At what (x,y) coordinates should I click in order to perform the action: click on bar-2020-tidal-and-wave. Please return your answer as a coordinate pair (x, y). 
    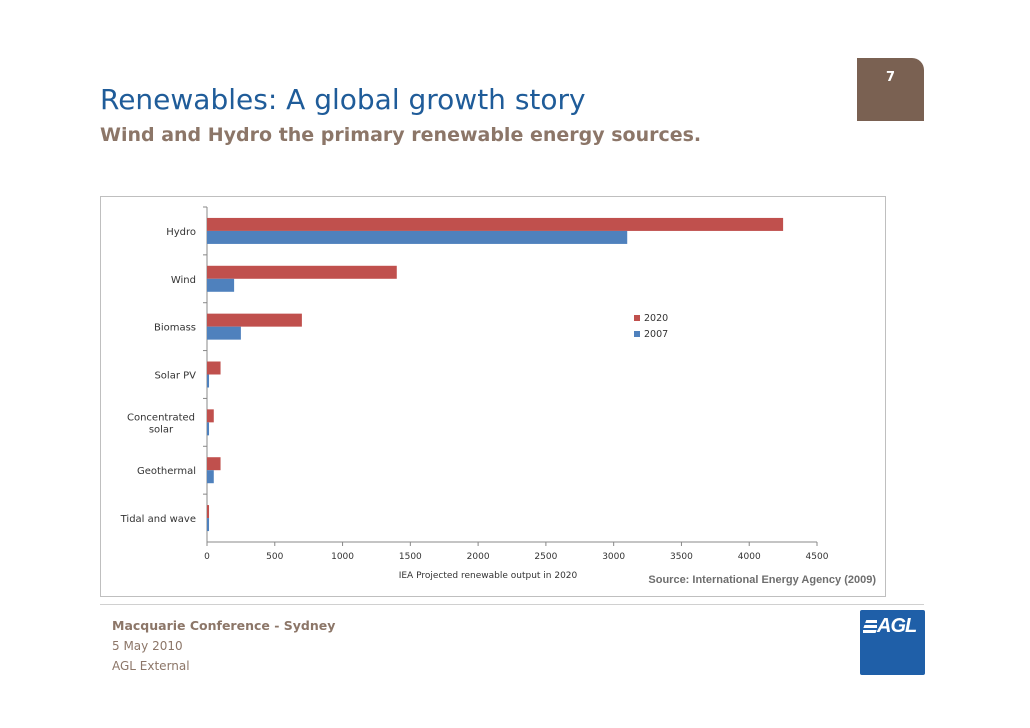
    Looking at the image, I should click on (208, 512).